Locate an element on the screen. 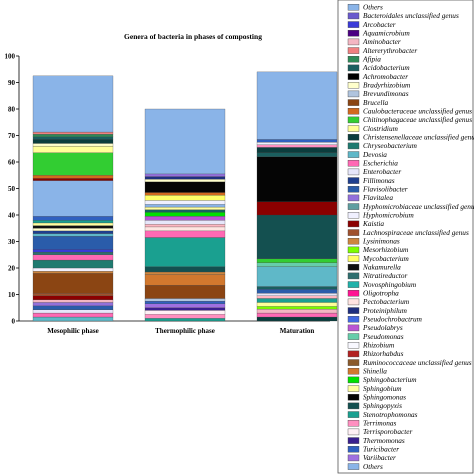  legend-label: Thermomonas is located at coordinates (384, 440).